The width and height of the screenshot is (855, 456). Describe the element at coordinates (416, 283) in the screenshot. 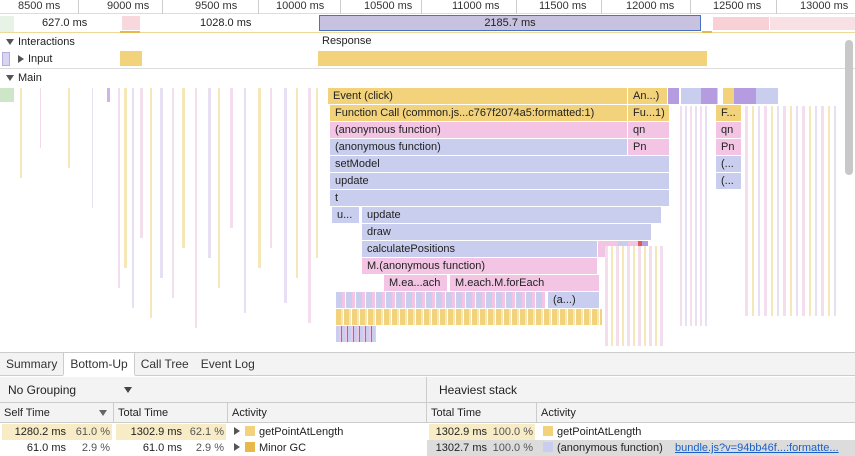

I see `flame-m-each-ach: M.ea...ach` at that location.